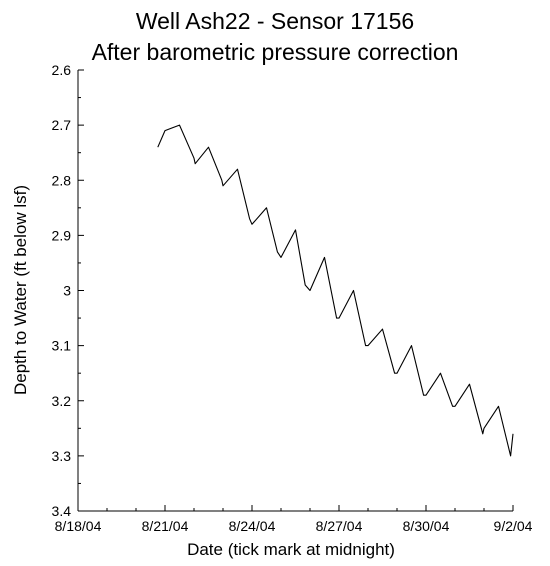  Describe the element at coordinates (291, 549) in the screenshot. I see `x-axis-title: Date (tick mark at midnight)` at that location.